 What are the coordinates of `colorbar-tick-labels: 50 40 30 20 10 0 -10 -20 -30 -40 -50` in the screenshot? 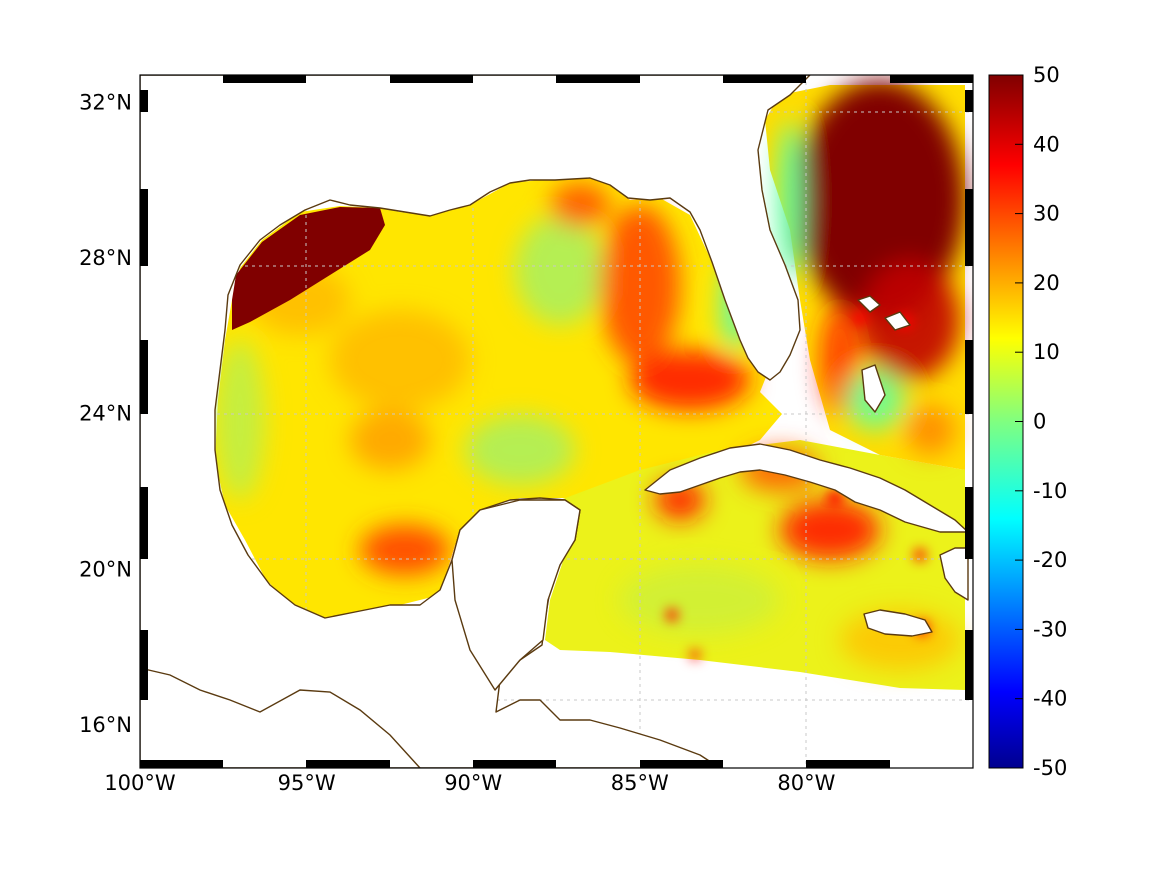 It's located at (1041, 421).